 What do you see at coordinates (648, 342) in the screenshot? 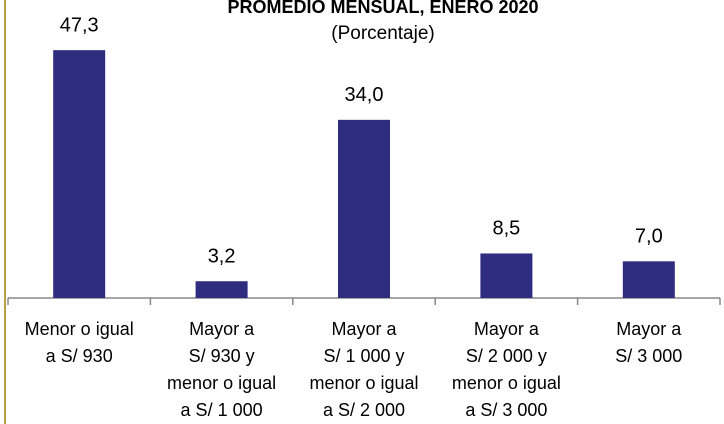
I see `x-tick-label: Mayor a S/ 3 000` at bounding box center [648, 342].